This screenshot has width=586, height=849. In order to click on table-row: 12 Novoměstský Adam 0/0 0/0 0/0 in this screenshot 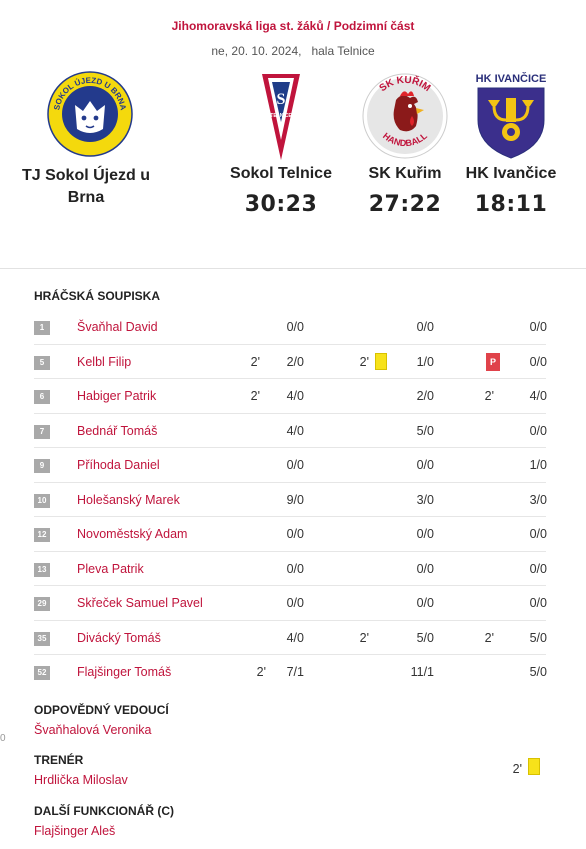, I will do `click(290, 534)`.